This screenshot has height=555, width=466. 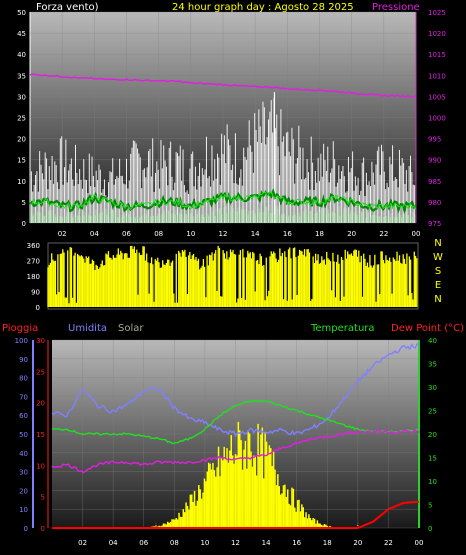 I want to click on wind-speed-line, so click(x=223, y=201).